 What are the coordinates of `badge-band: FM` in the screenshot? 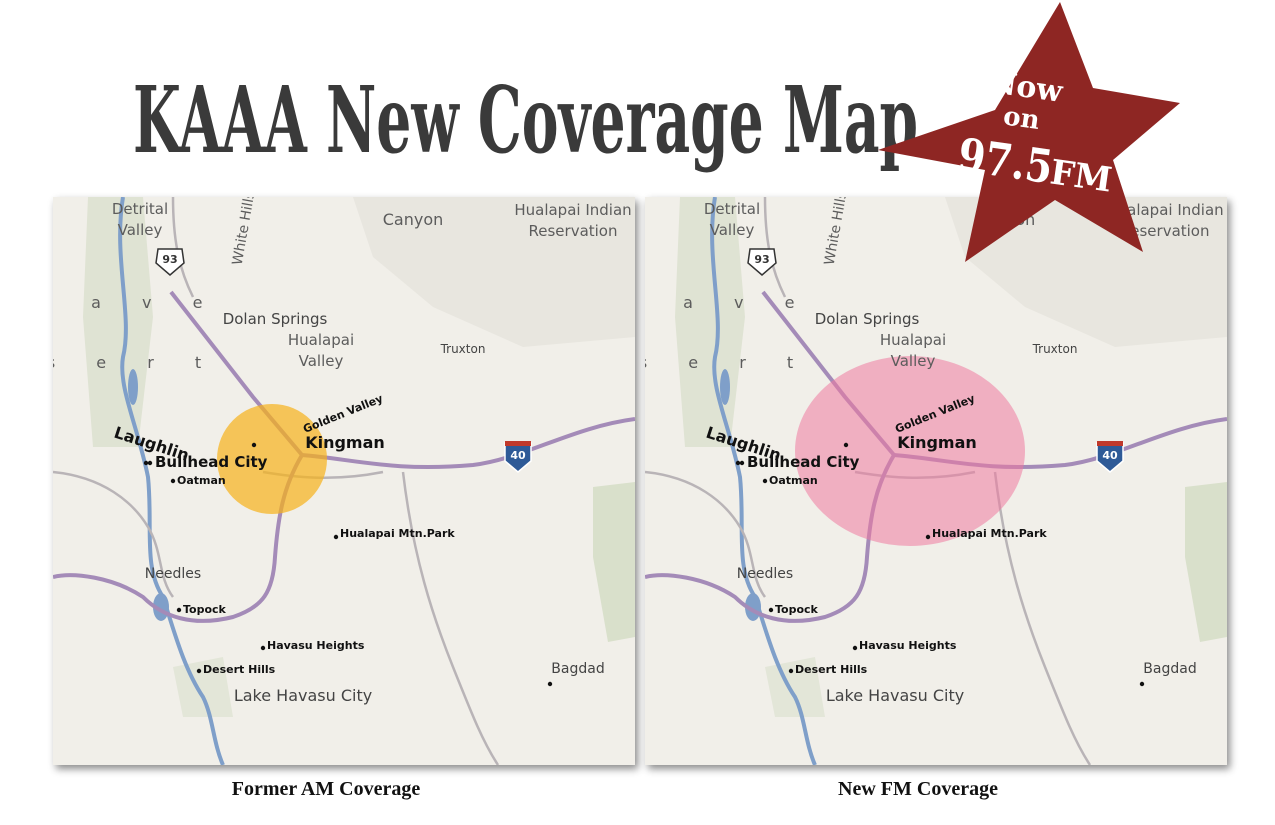 It's located at (1081, 176).